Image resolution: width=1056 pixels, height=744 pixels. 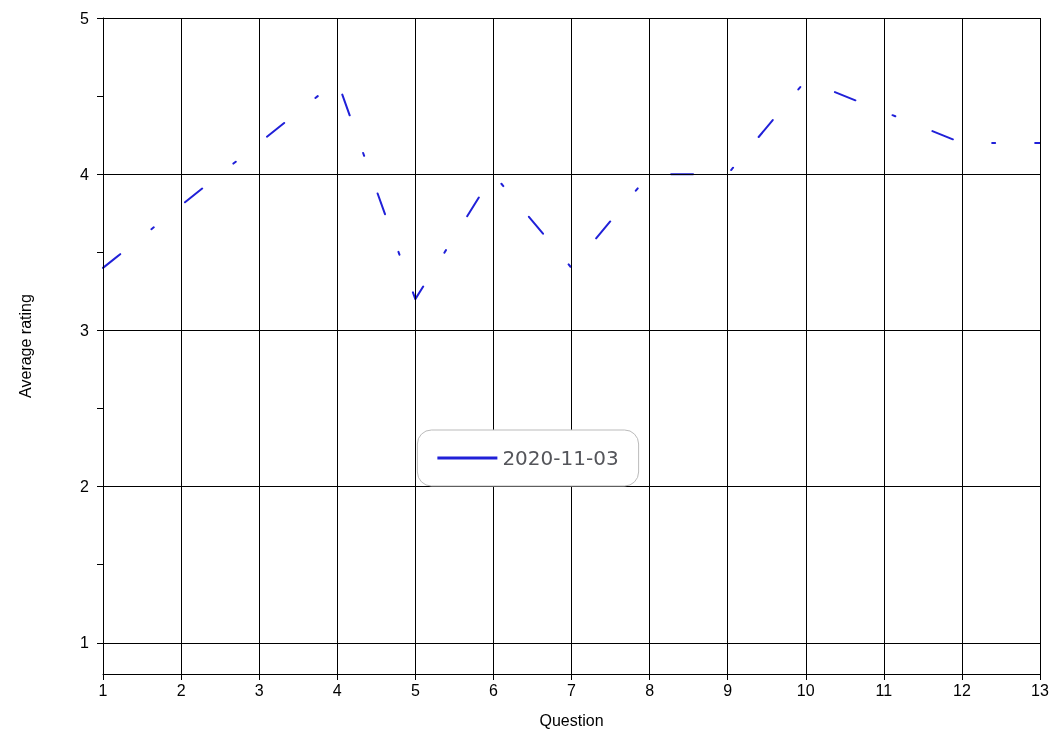 I want to click on x-tick-label: 8, so click(x=650, y=690).